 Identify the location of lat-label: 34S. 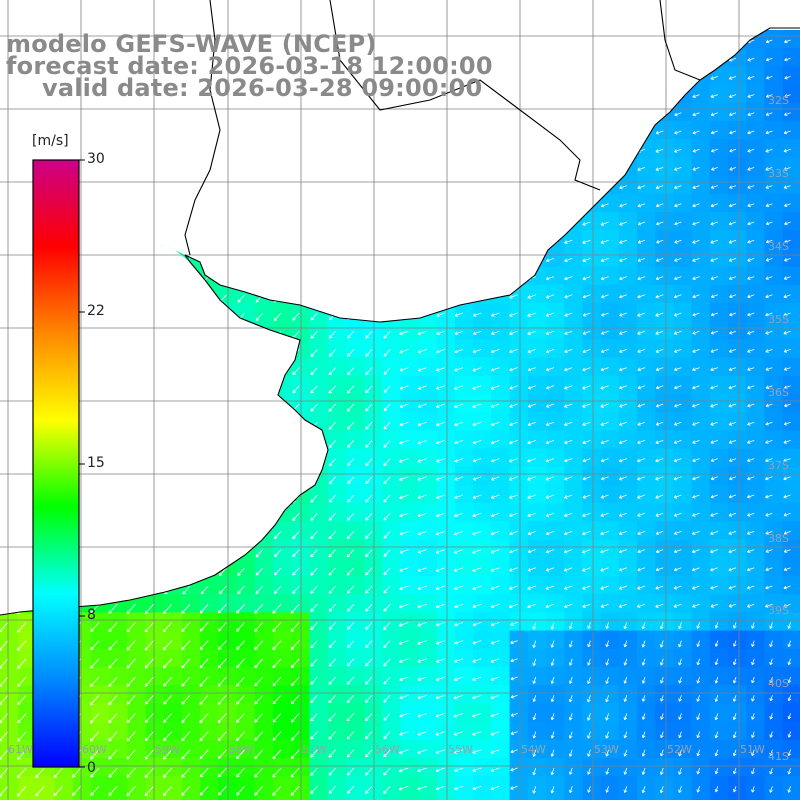
(778, 246).